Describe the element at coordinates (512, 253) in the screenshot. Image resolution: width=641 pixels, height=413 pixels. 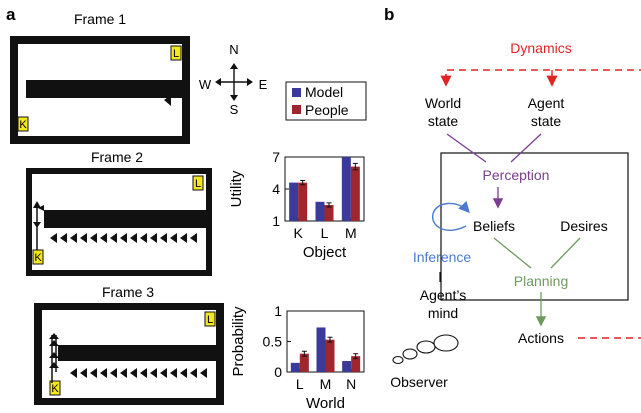
I see `beliefs-to-planning-line` at that location.